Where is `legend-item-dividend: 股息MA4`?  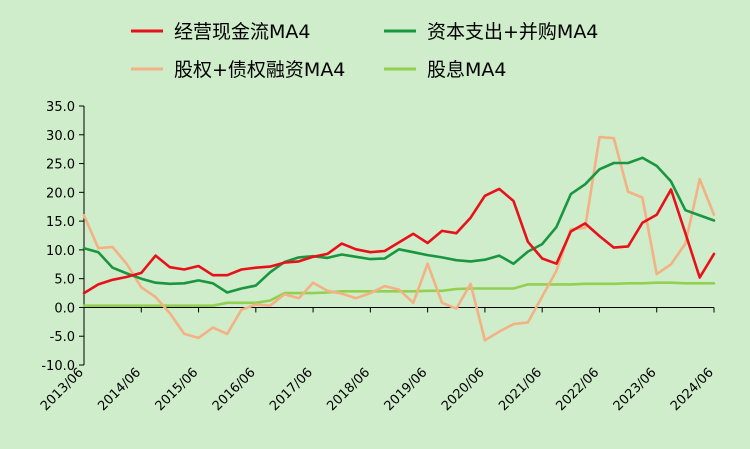
legend-item-dividend: 股息MA4 is located at coordinates (445, 70).